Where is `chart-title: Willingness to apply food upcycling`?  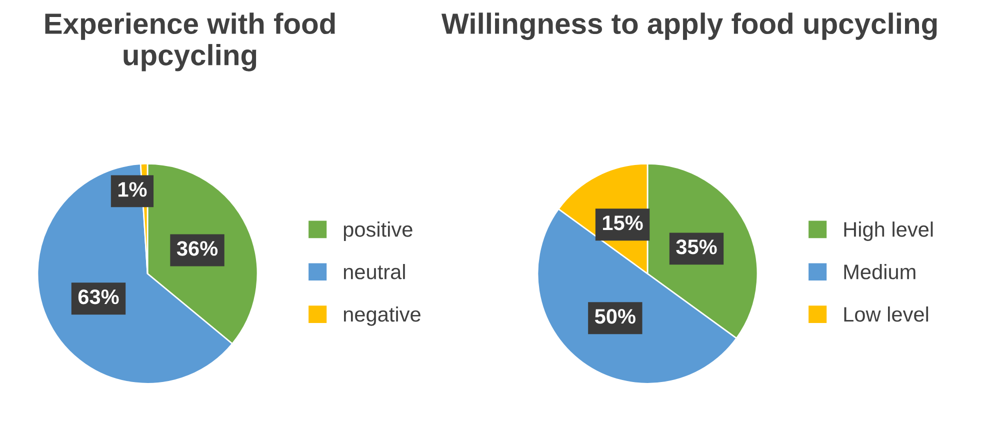
chart-title: Willingness to apply food upcycling is located at coordinates (689, 26).